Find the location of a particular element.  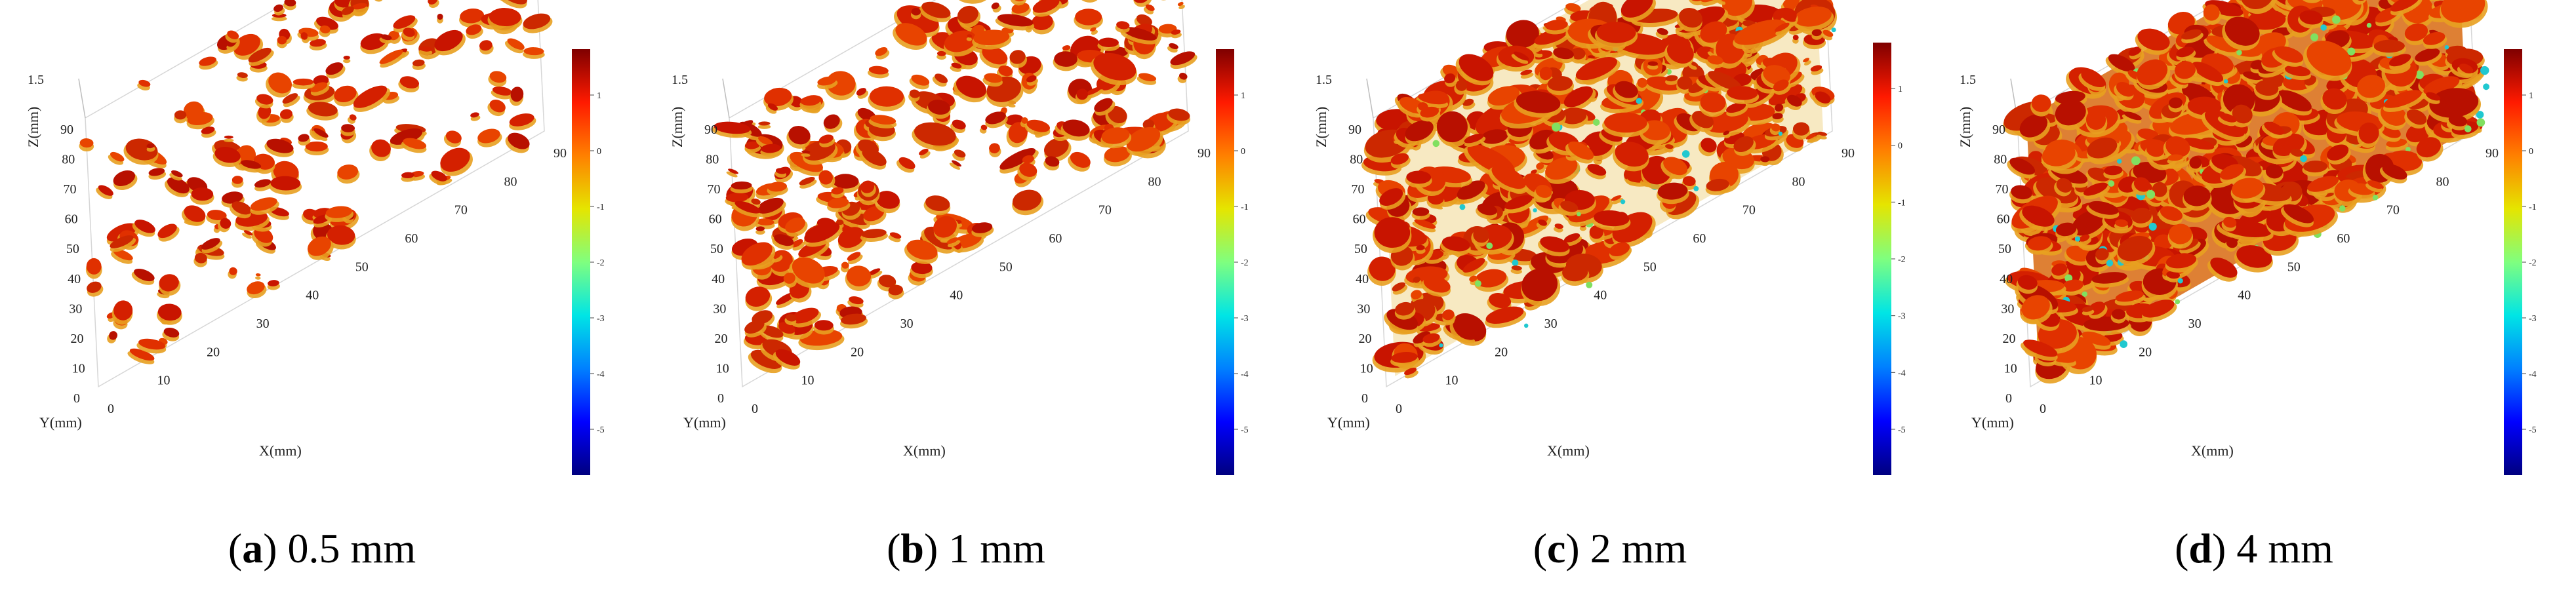

plot-box is located at coordinates (311, 194).